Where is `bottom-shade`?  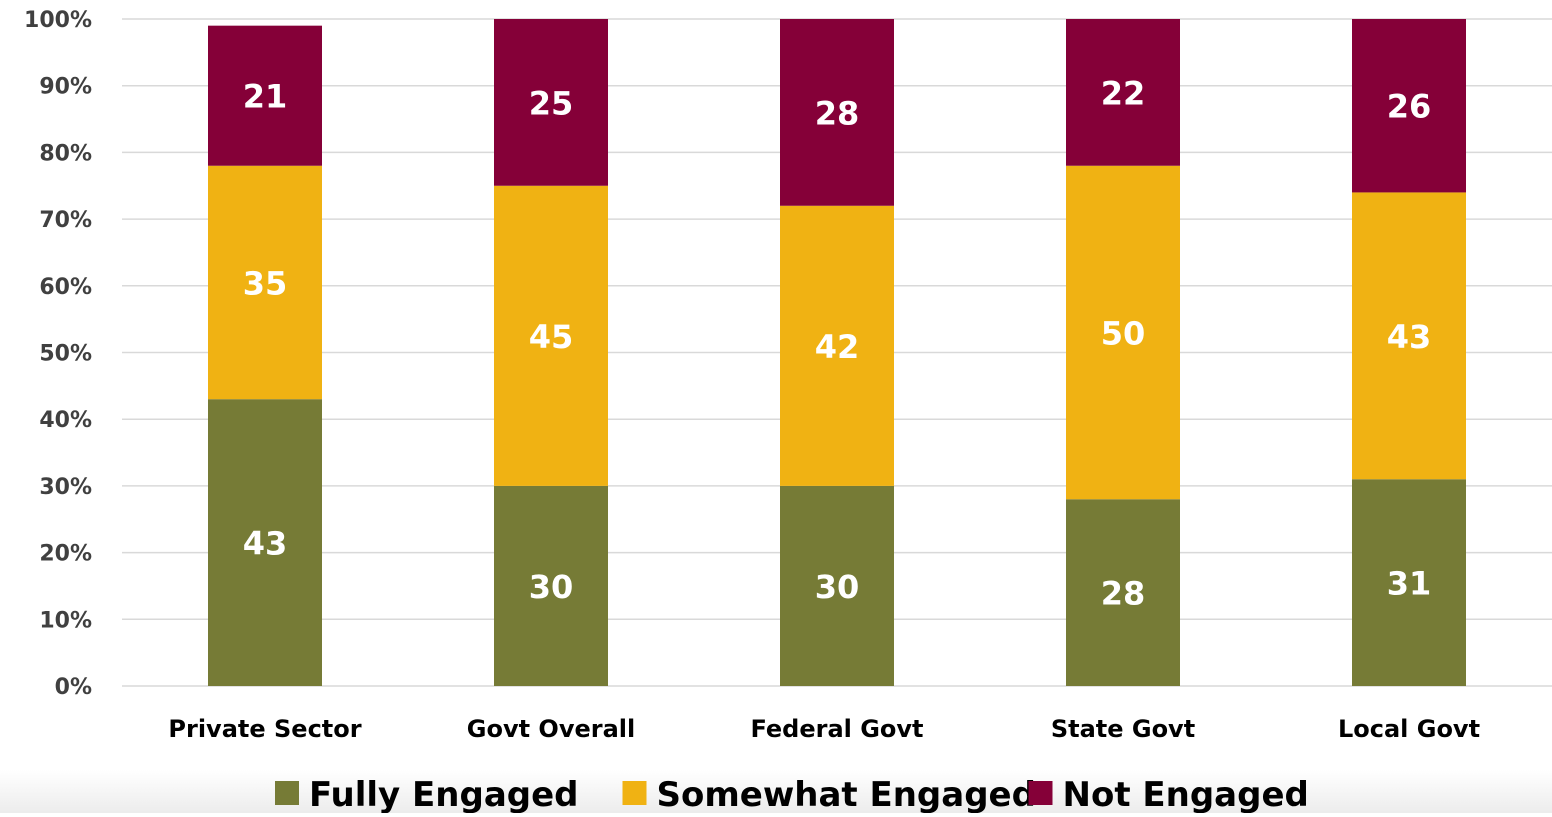 bottom-shade is located at coordinates (776, 791).